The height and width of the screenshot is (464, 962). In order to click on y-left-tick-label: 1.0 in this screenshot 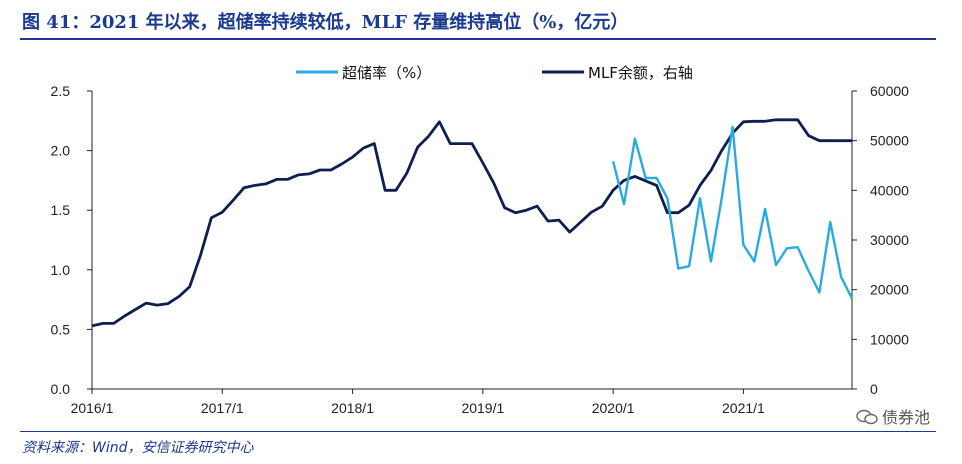, I will do `click(61, 270)`.